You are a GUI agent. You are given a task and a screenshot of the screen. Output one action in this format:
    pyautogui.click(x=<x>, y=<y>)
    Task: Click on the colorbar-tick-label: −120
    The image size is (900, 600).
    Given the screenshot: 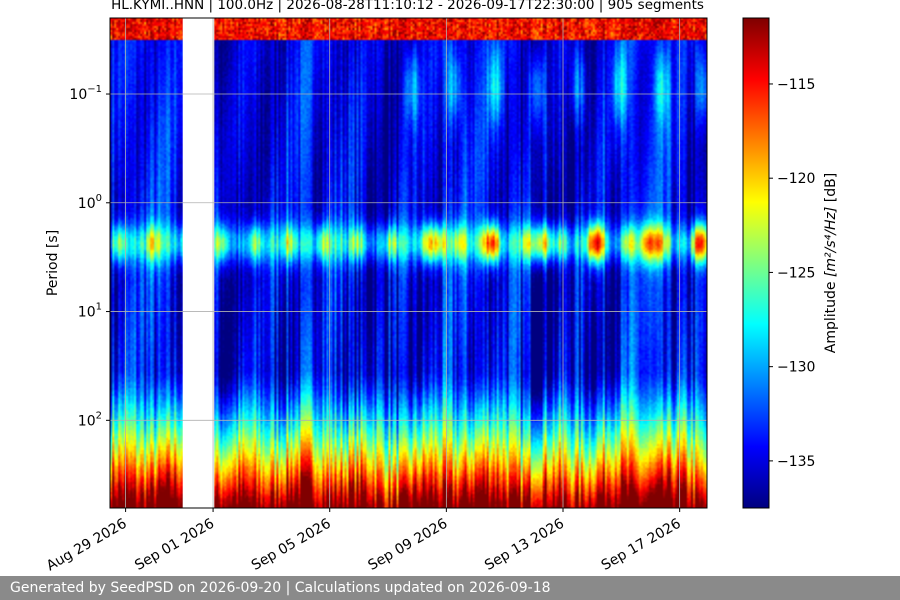 What is the action you would take?
    pyautogui.click(x=796, y=179)
    